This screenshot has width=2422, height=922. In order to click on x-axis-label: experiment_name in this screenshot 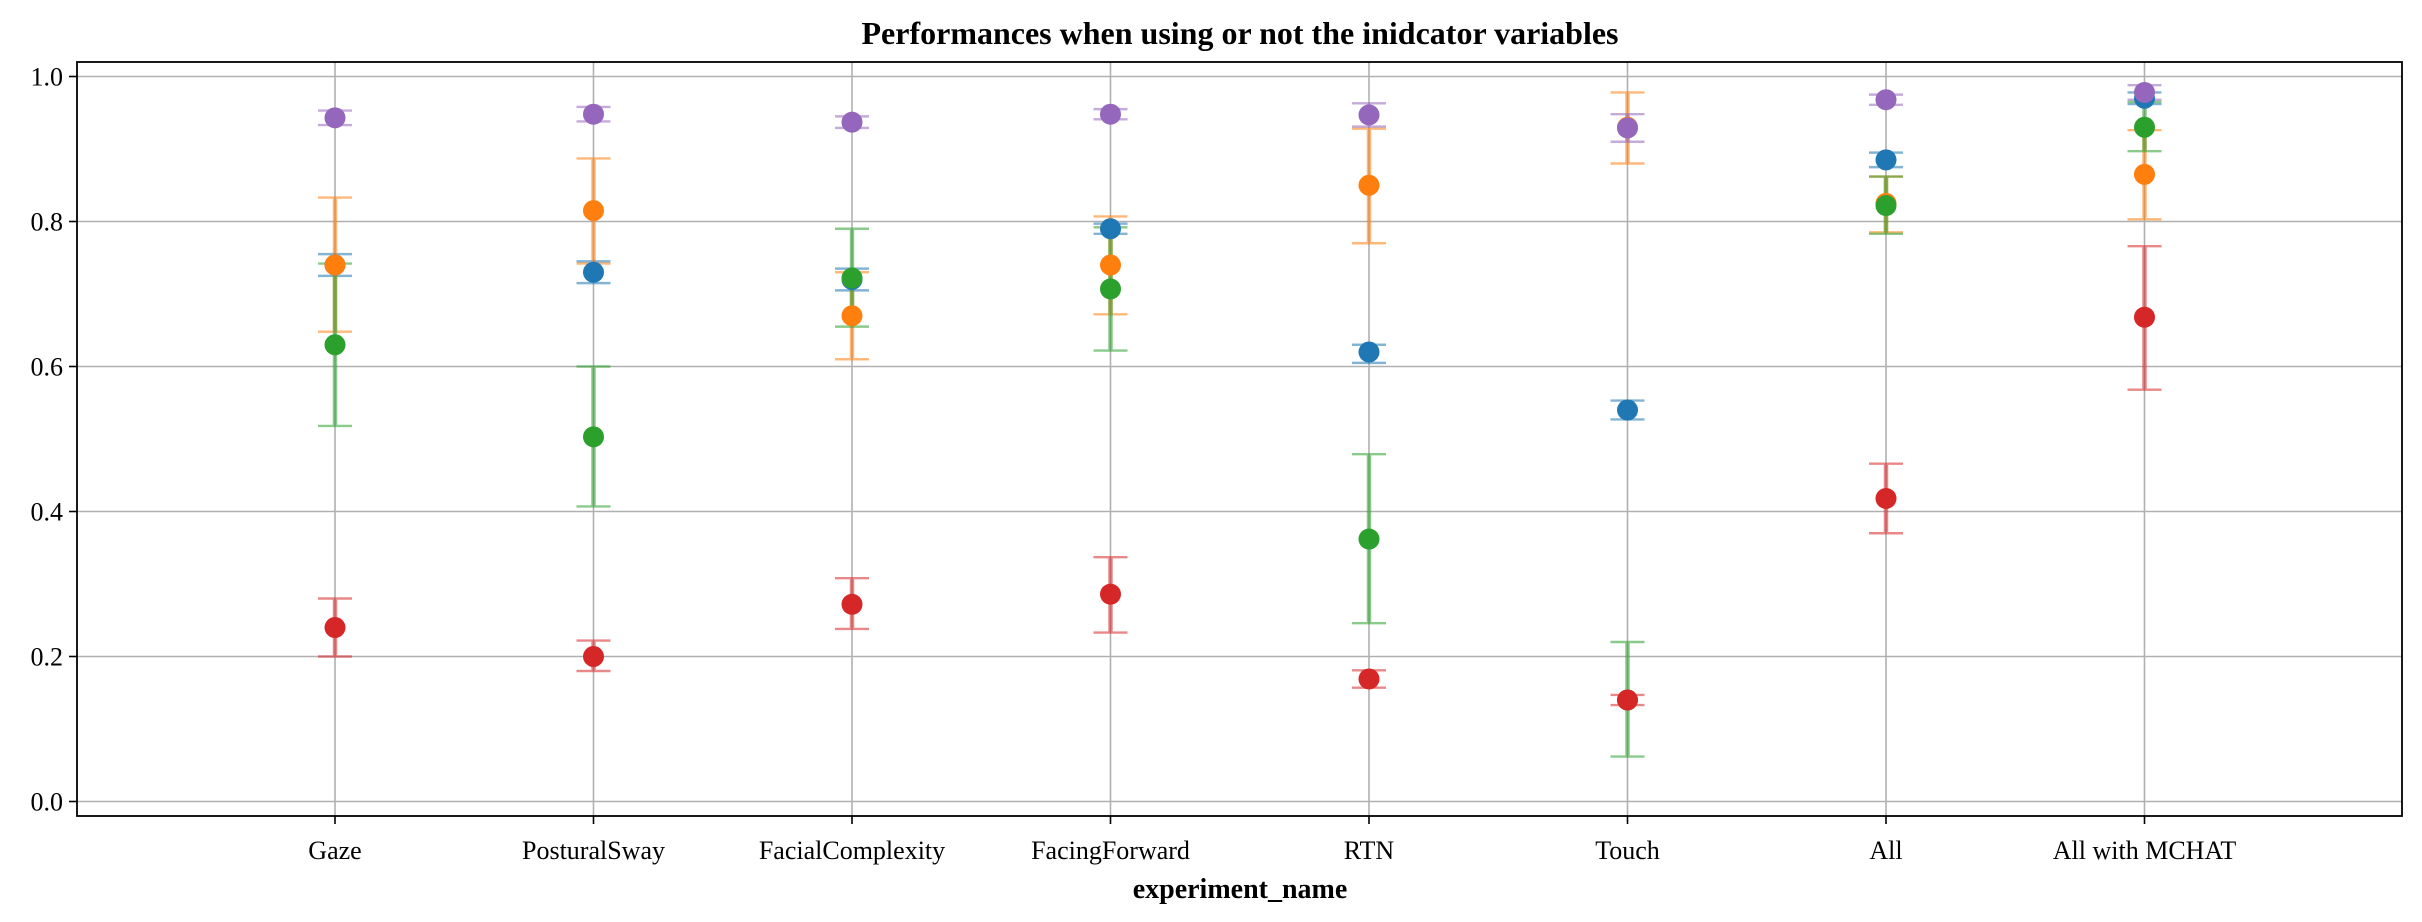, I will do `click(1240, 889)`.